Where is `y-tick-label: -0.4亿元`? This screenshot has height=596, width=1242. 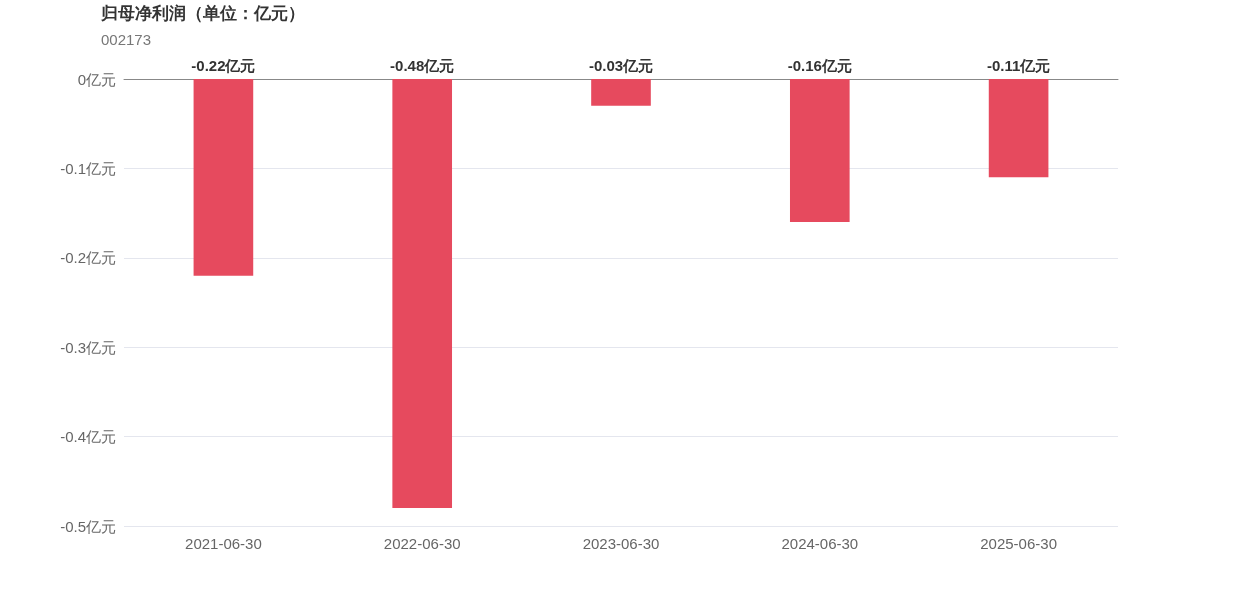
y-tick-label: -0.4亿元 is located at coordinates (88, 437).